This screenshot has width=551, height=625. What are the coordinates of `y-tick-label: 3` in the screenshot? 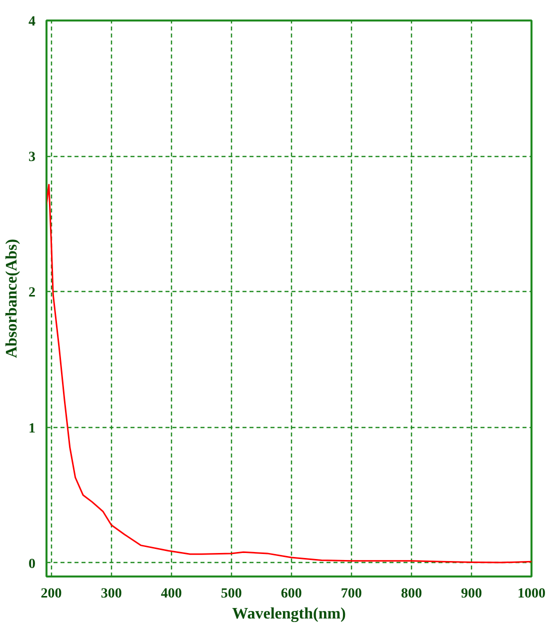 It's located at (32, 158).